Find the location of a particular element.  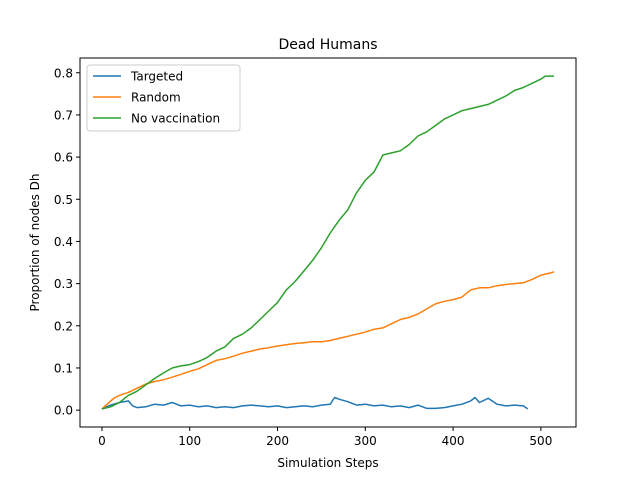

legend: Targeted Random No vaccination is located at coordinates (163, 98).